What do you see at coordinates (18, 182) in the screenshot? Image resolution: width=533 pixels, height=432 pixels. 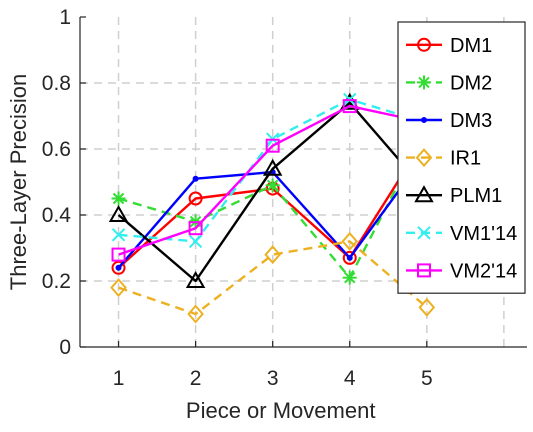 I see `y-axis-title: Three-Layer Precision` at bounding box center [18, 182].